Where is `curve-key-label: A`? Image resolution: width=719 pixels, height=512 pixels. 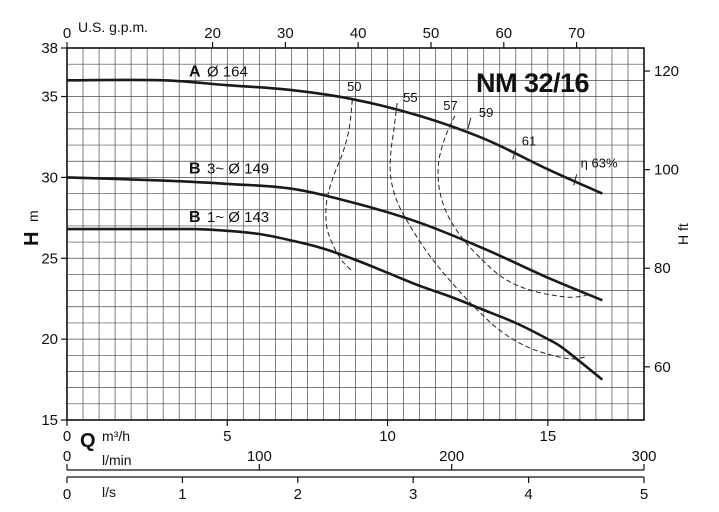 curve-key-label: A is located at coordinates (195, 71).